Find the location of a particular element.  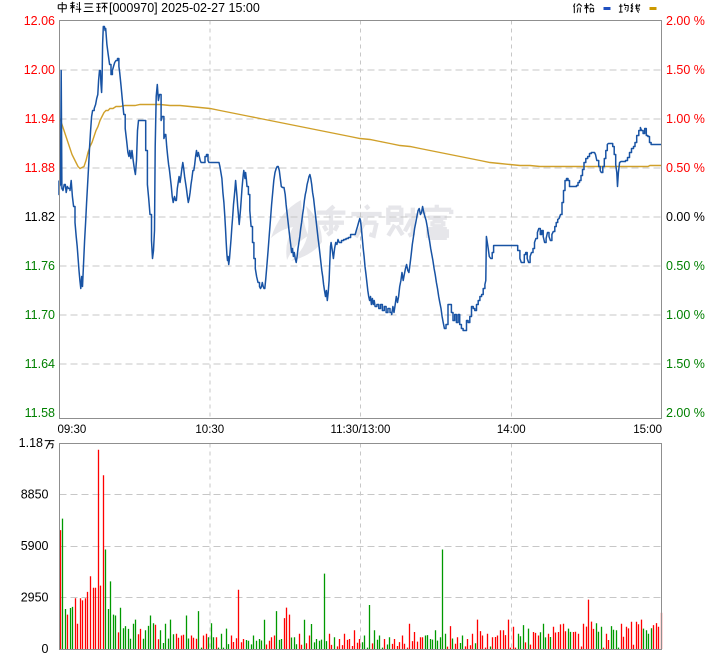

svg-text: 0 is located at coordinates (45, 648).